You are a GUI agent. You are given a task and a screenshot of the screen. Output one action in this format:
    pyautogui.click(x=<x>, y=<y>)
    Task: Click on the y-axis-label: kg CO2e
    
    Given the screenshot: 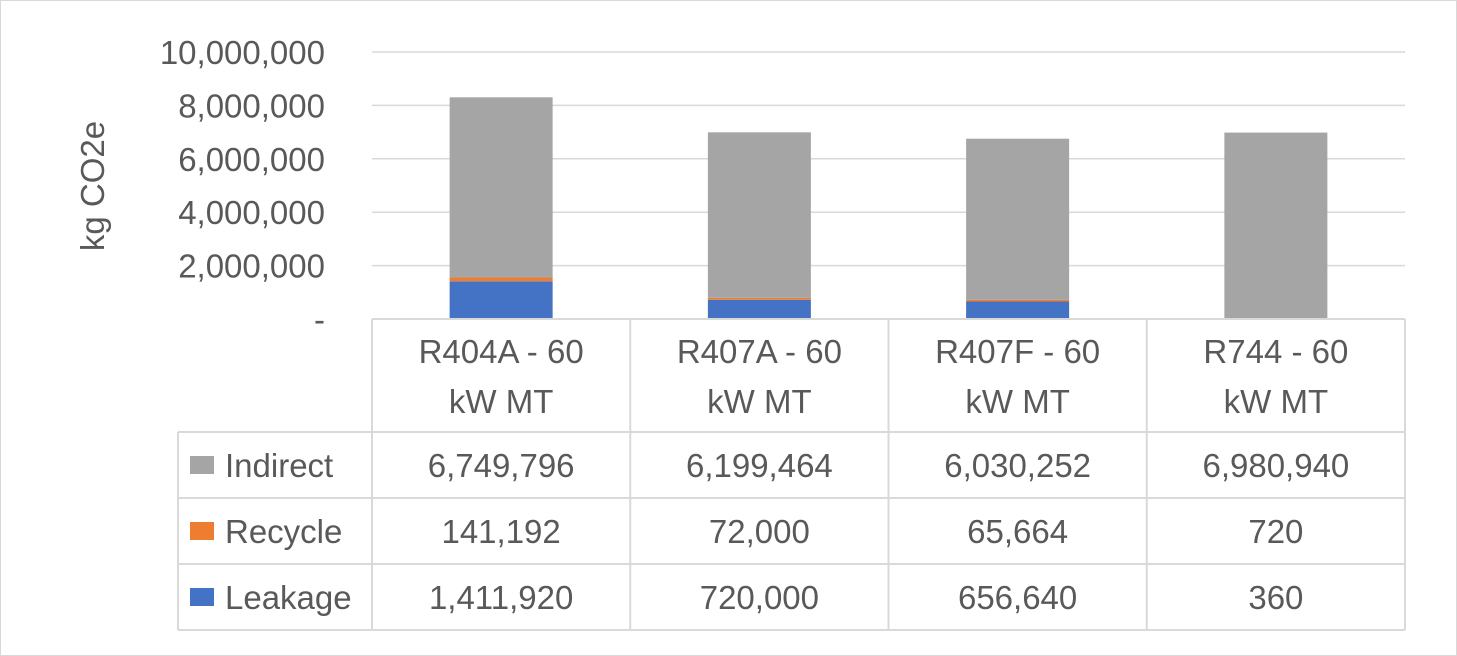 What is the action you would take?
    pyautogui.click(x=92, y=186)
    